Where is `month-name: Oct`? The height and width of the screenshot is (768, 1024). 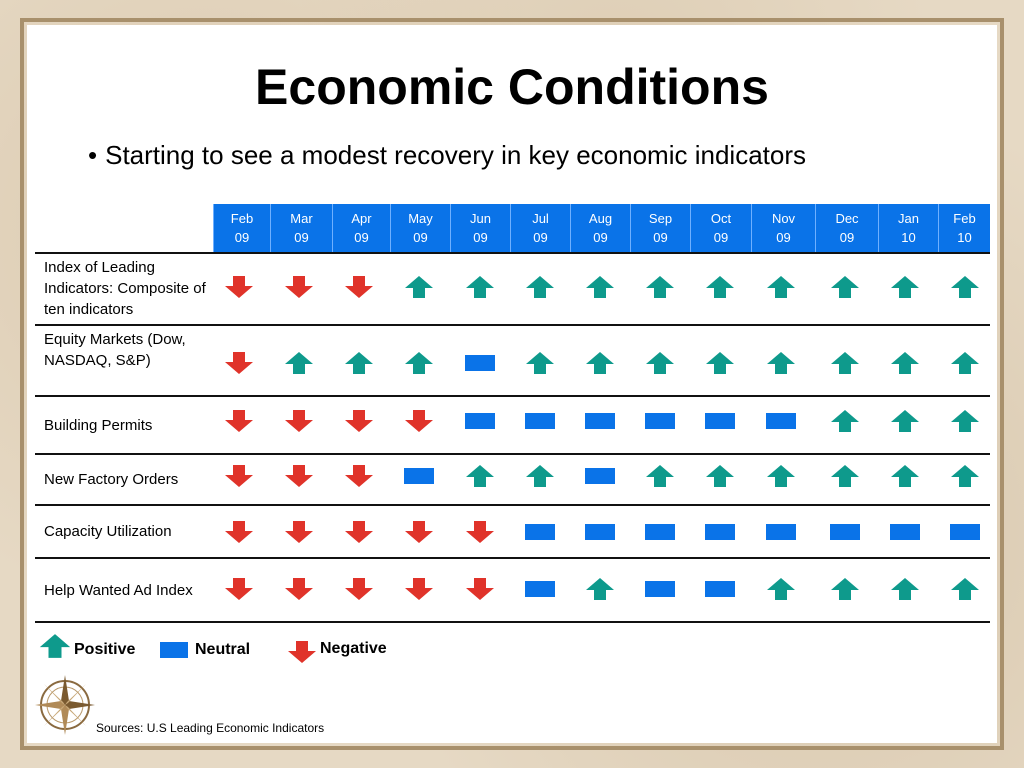
month-name: Oct is located at coordinates (721, 218).